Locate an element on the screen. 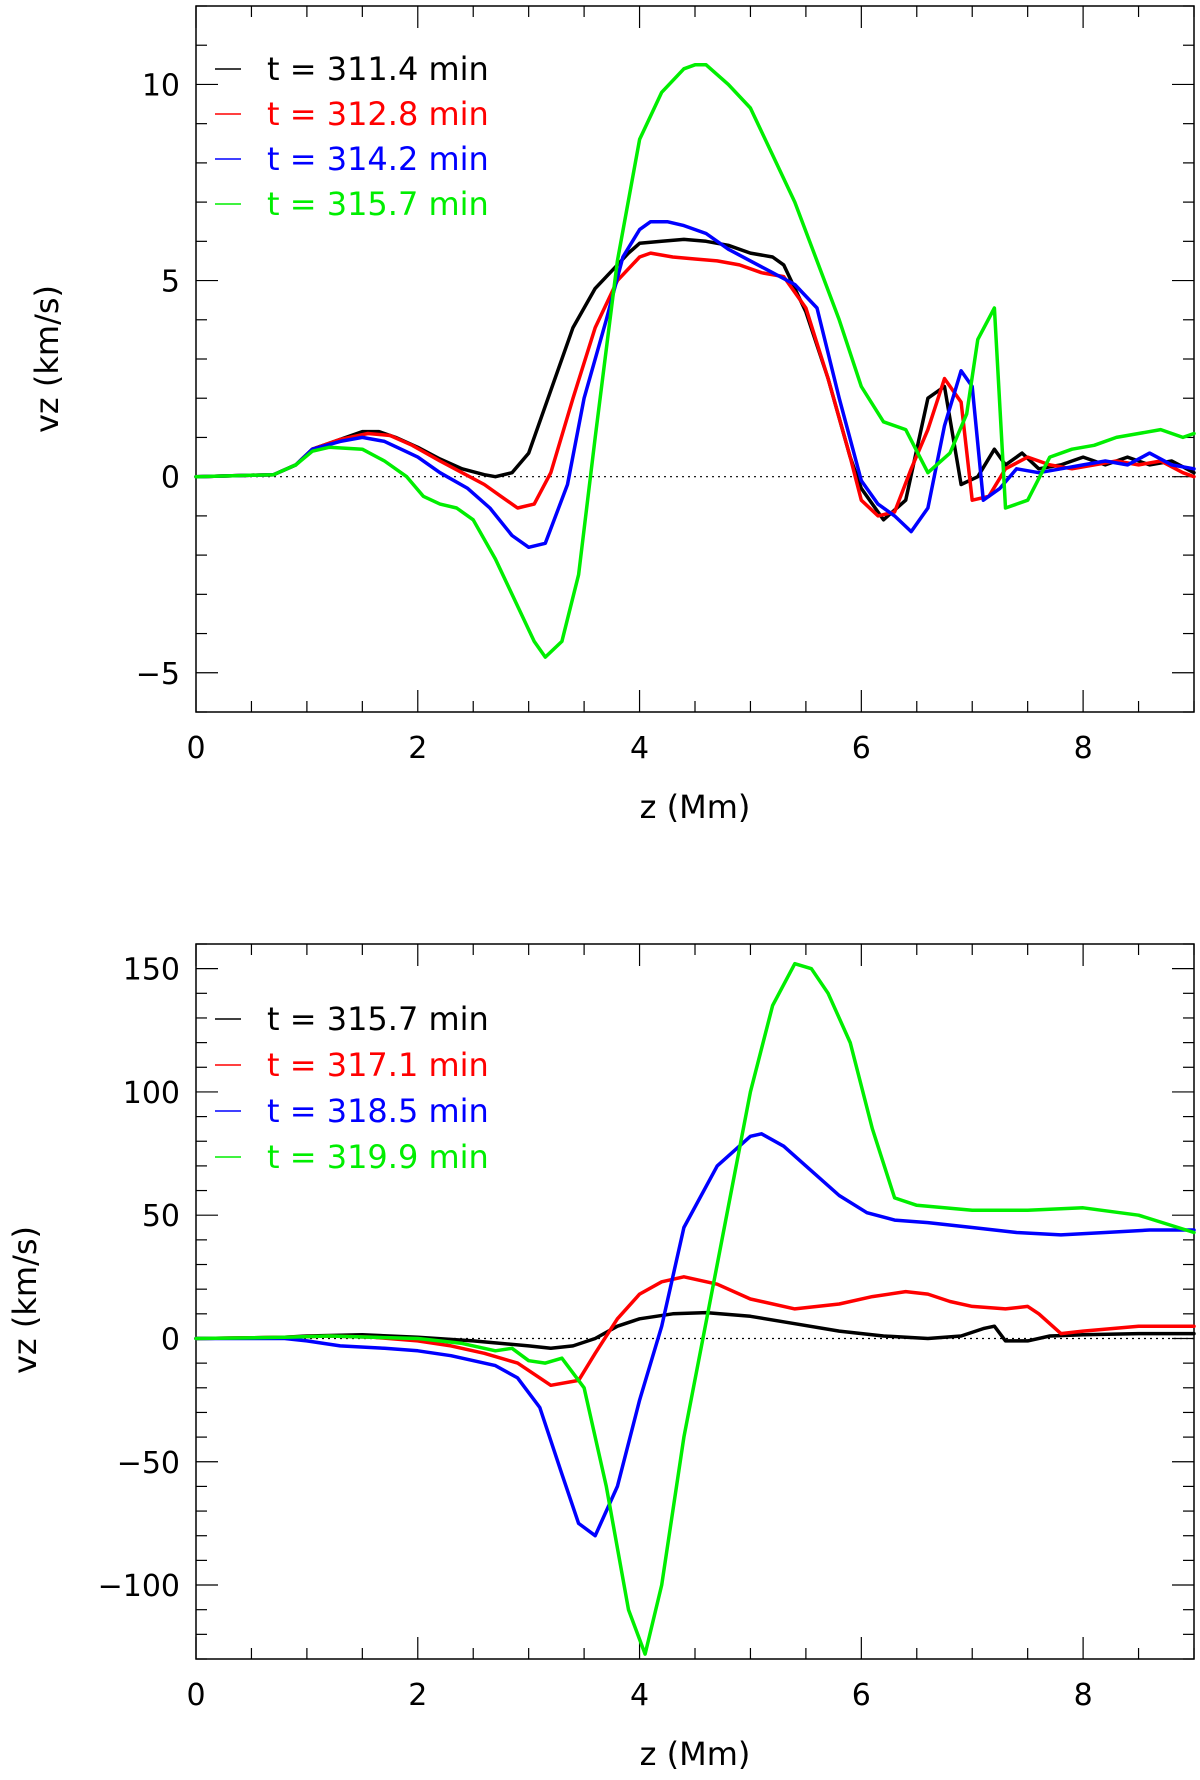 The image size is (1200, 1780). legend-entry: t = 318.5 min is located at coordinates (378, 1111).